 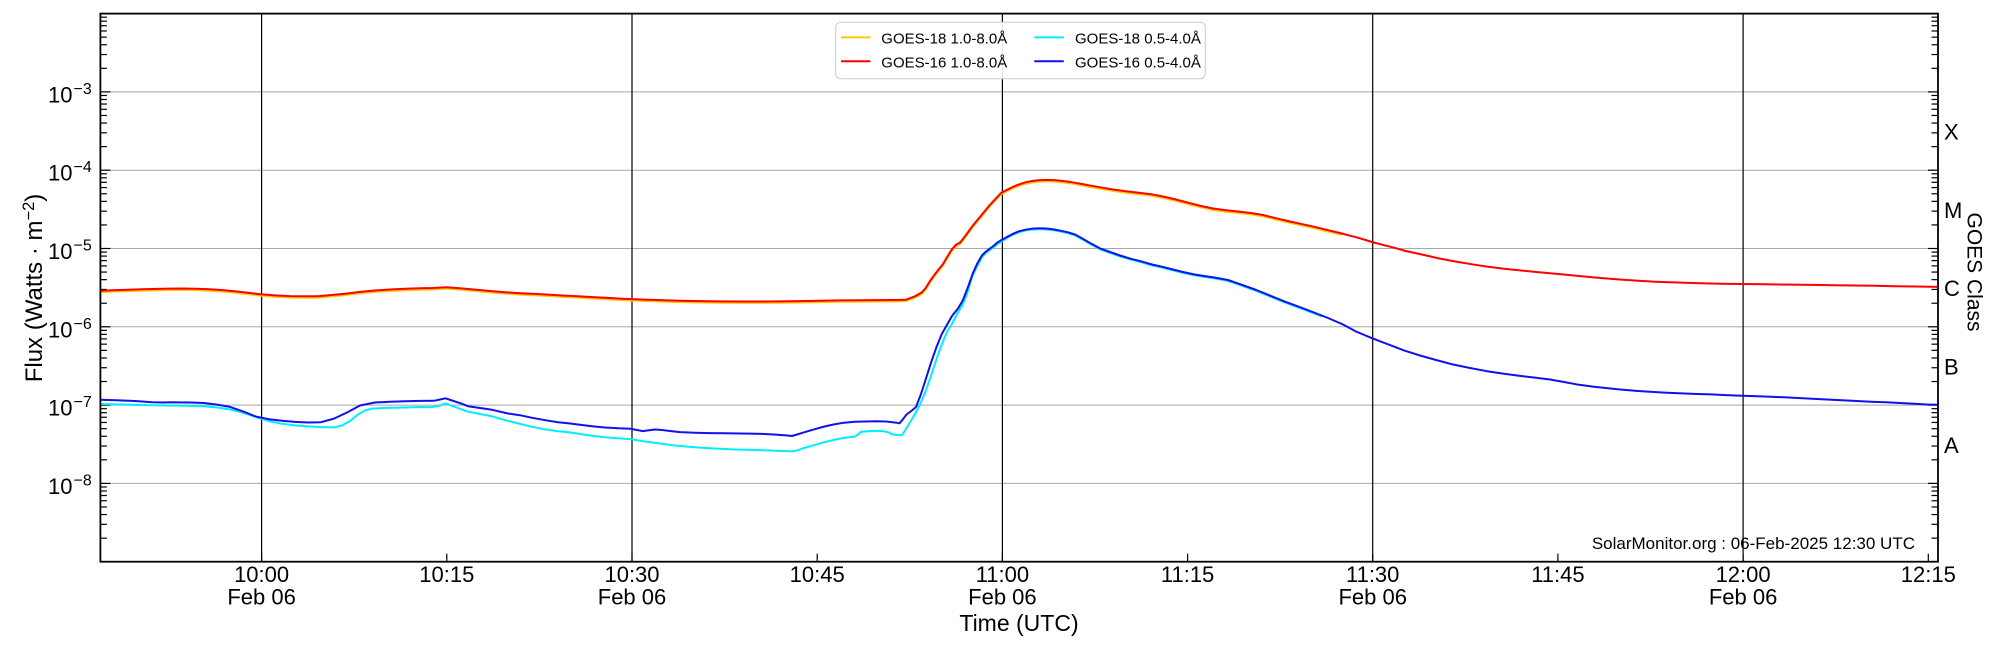 What do you see at coordinates (1952, 288) in the screenshot?
I see `svg-text: C` at bounding box center [1952, 288].